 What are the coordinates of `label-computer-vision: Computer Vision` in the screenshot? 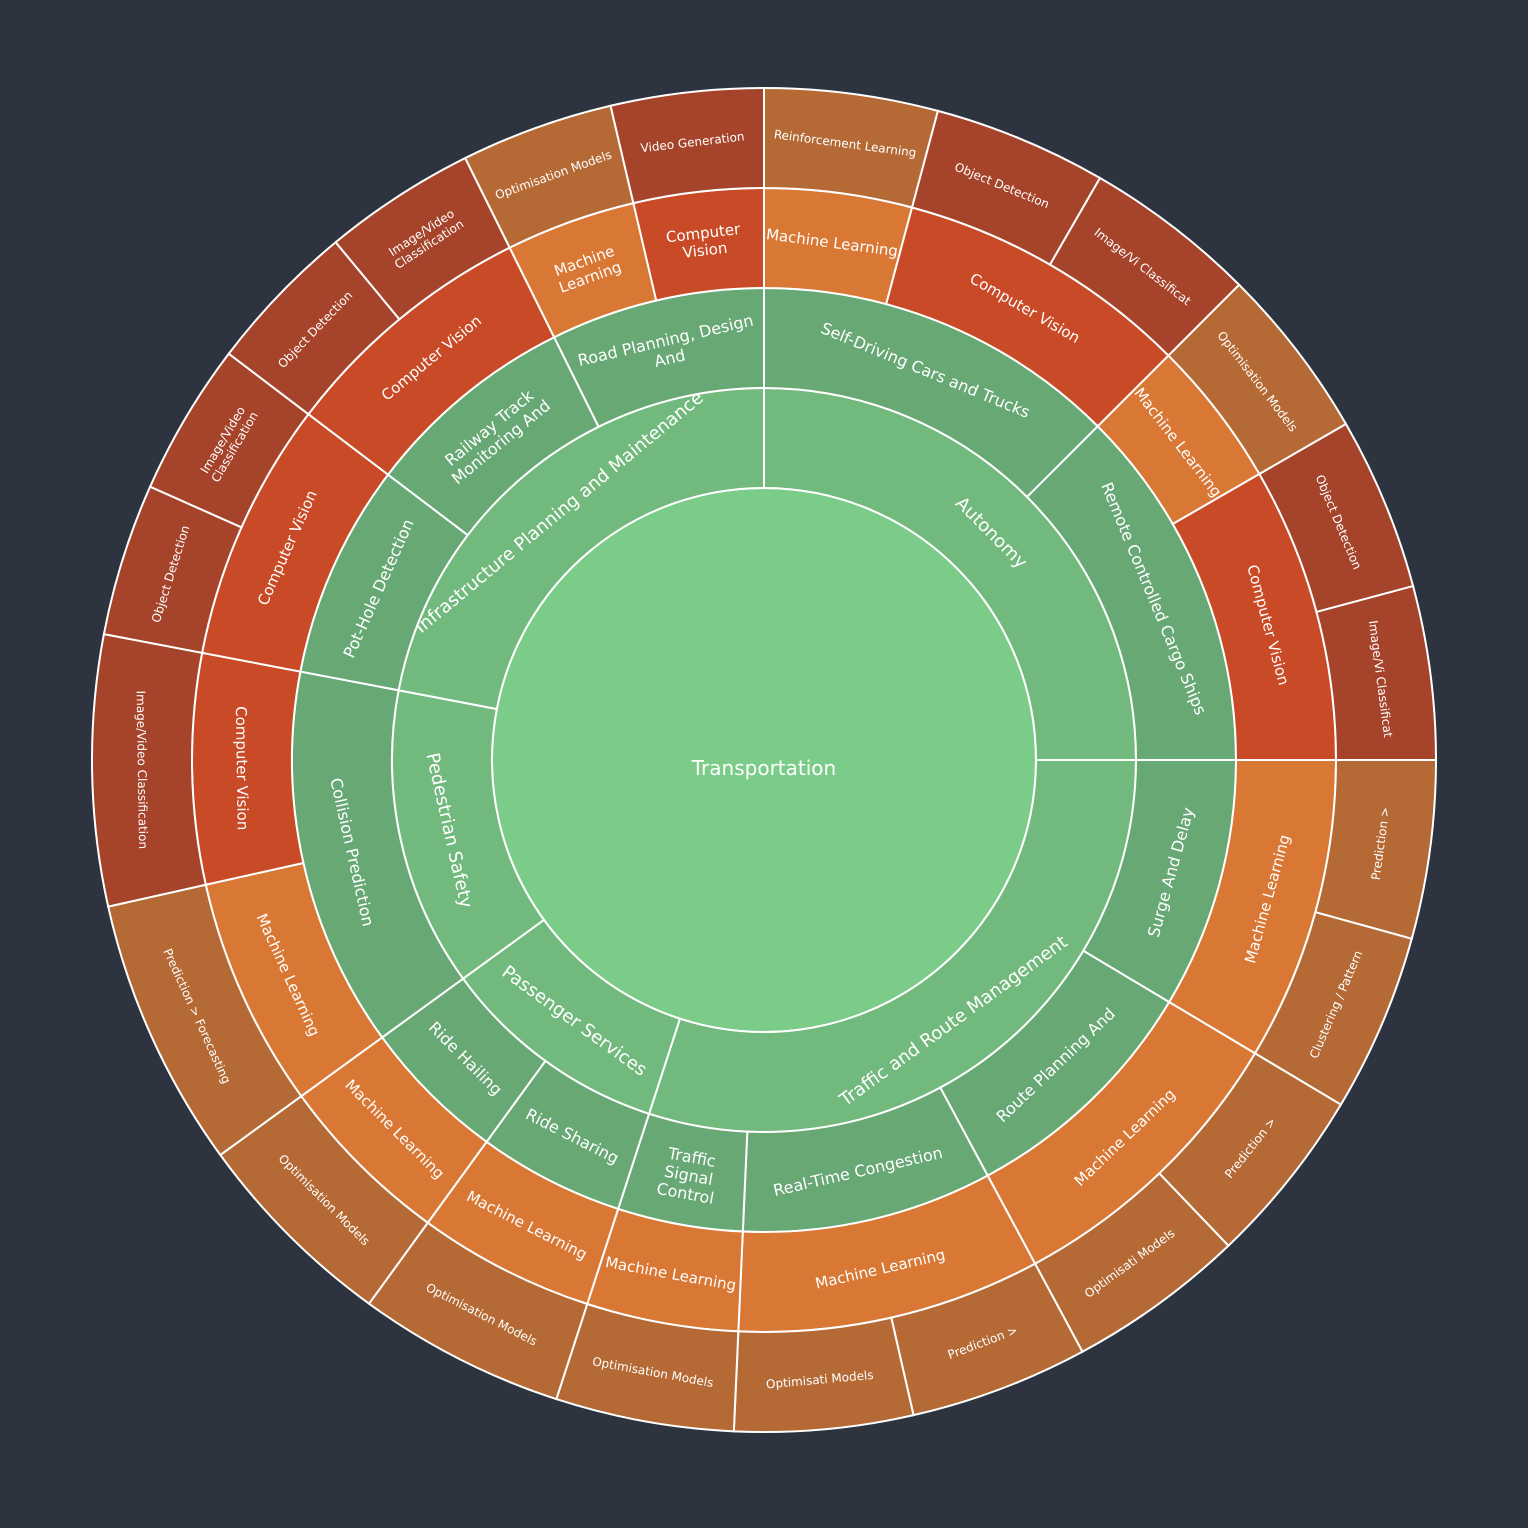 It's located at (242, 768).